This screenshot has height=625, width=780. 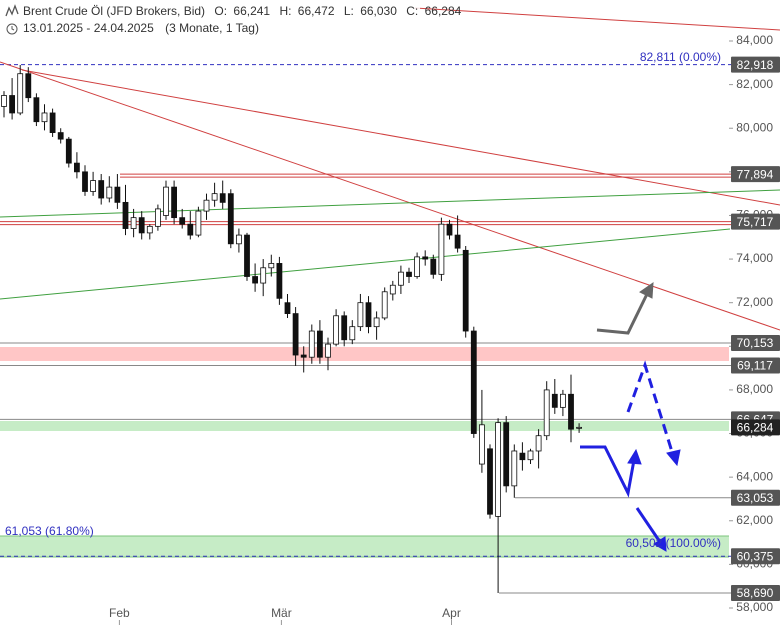 I want to click on level-label: 70,153, so click(x=755, y=343).